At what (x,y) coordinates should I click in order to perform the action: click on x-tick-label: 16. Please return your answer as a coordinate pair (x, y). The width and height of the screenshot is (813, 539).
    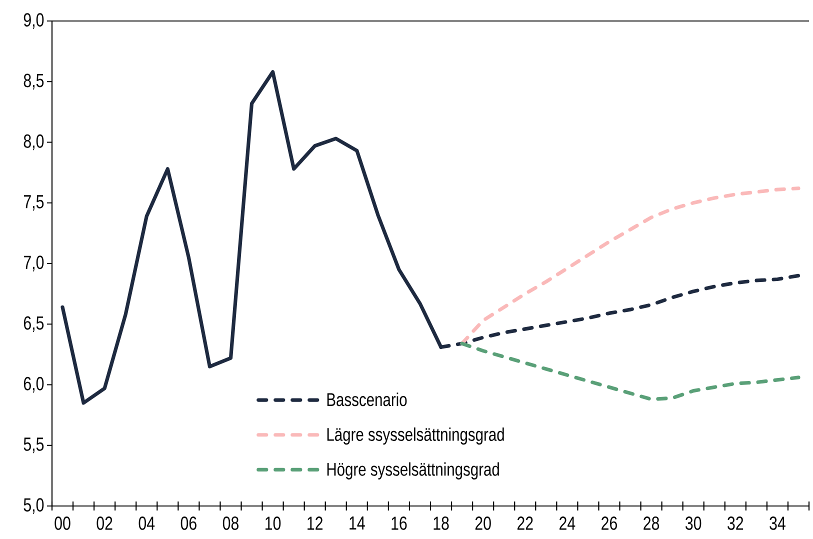
    Looking at the image, I should click on (399, 523).